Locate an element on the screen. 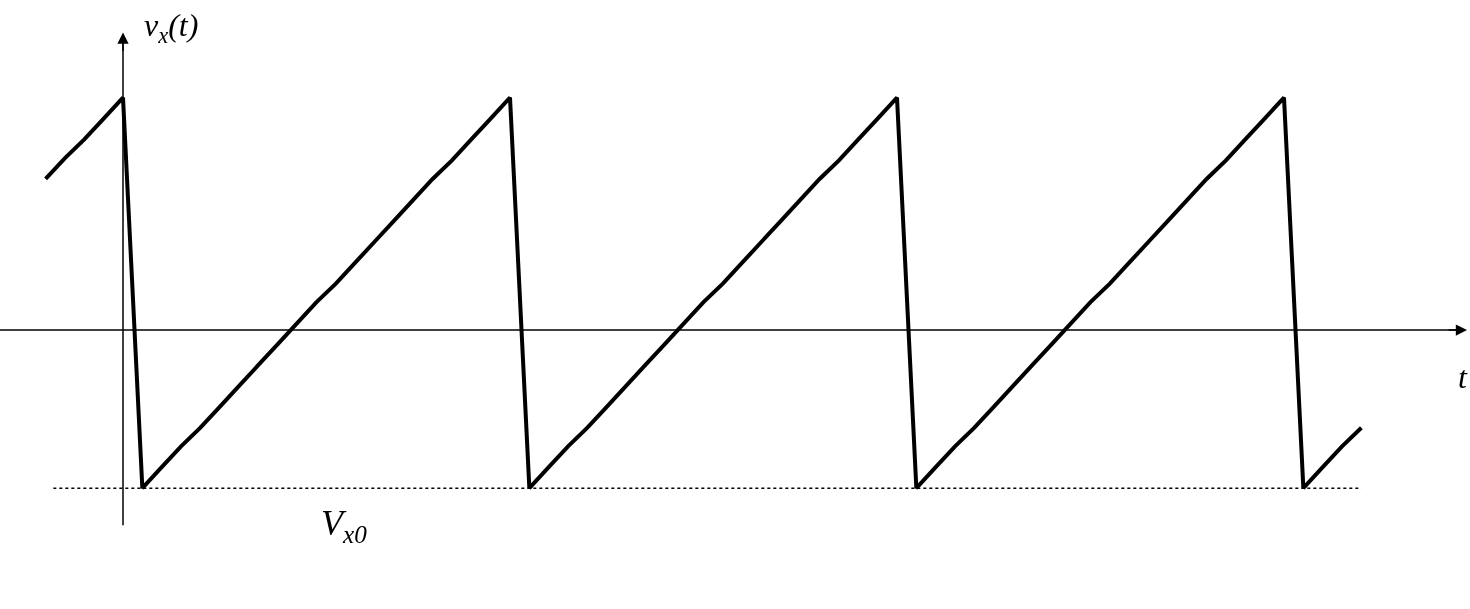  y-axis-title: v$_{x}$(t) is located at coordinates (171, 27).